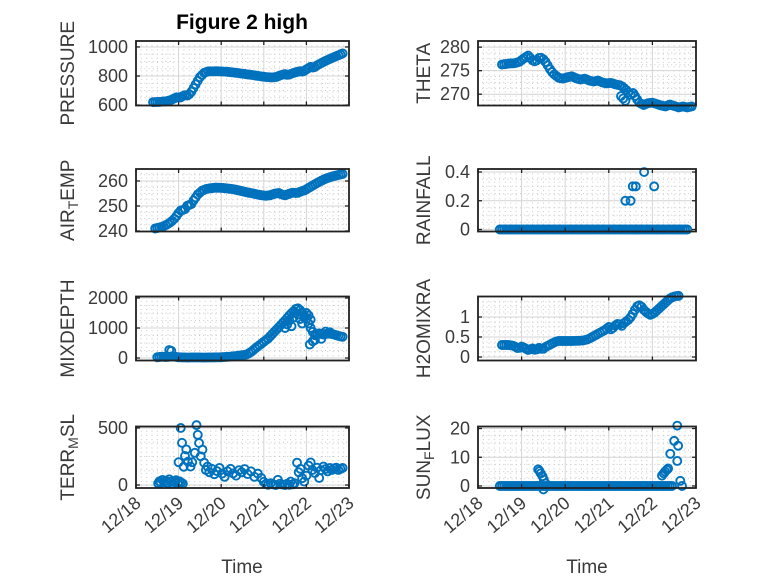 This screenshot has height=583, width=778. What do you see at coordinates (465, 317) in the screenshot?
I see `y-tick-label: 1` at bounding box center [465, 317].